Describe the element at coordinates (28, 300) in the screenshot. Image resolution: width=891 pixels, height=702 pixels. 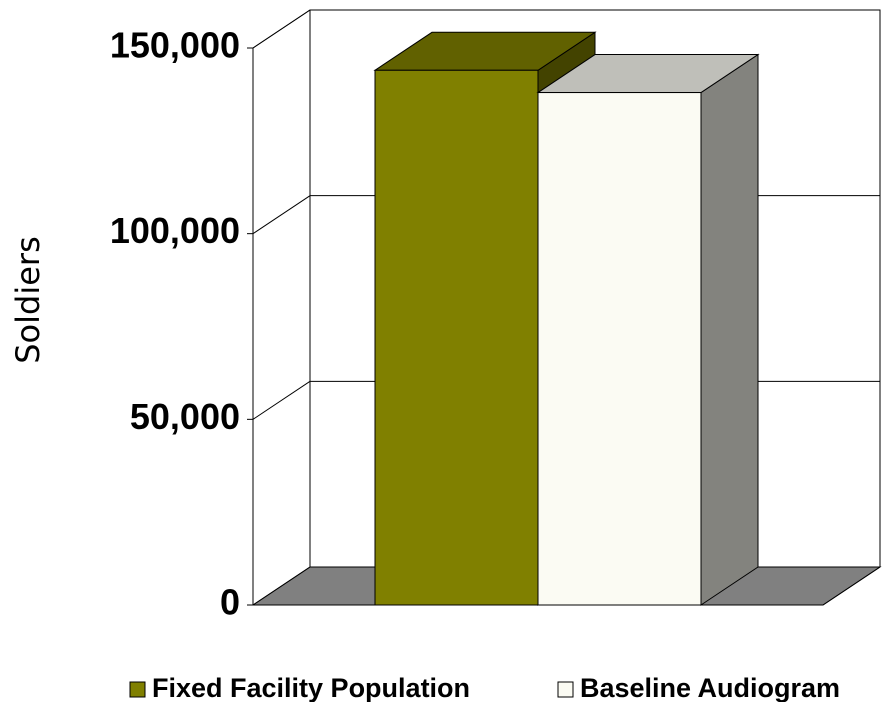
I see `y-axis-label: Soldiers` at that location.